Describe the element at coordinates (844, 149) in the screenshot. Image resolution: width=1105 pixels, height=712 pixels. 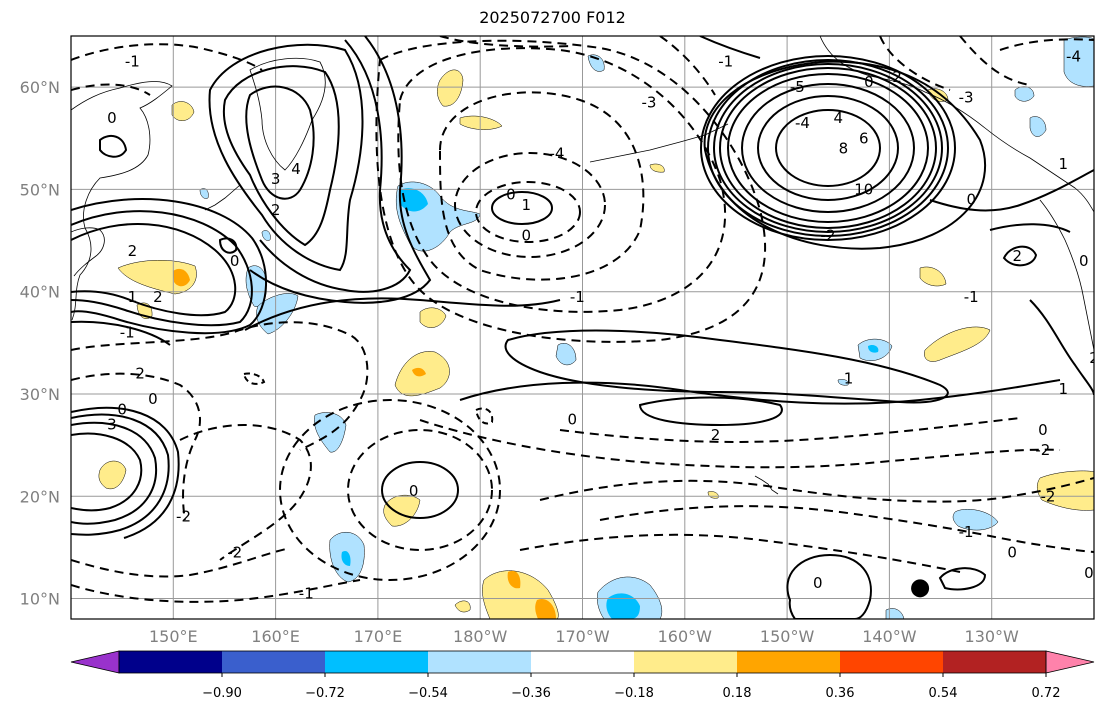
I see `contour-label: 8` at that location.